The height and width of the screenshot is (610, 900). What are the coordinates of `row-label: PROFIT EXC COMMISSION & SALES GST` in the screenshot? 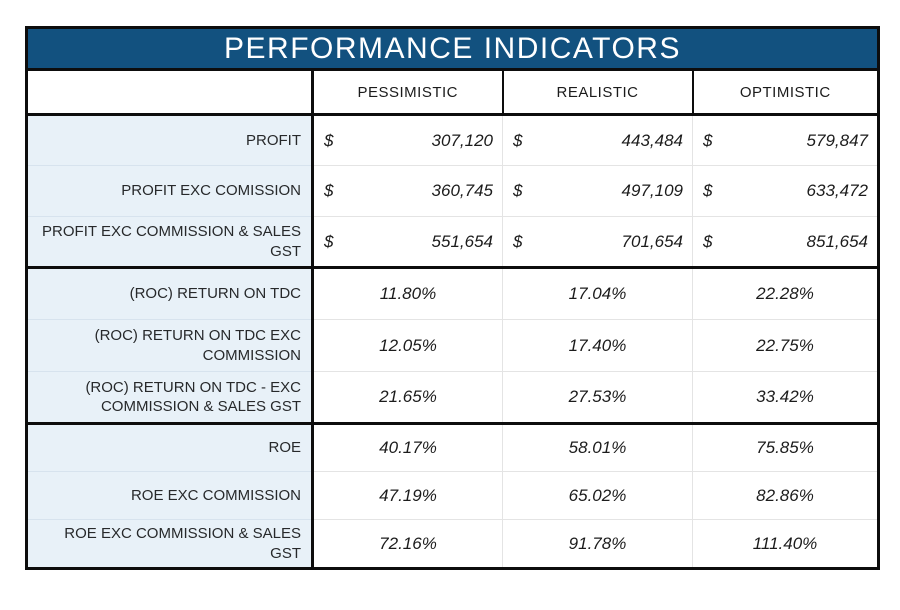 It's located at (170, 242).